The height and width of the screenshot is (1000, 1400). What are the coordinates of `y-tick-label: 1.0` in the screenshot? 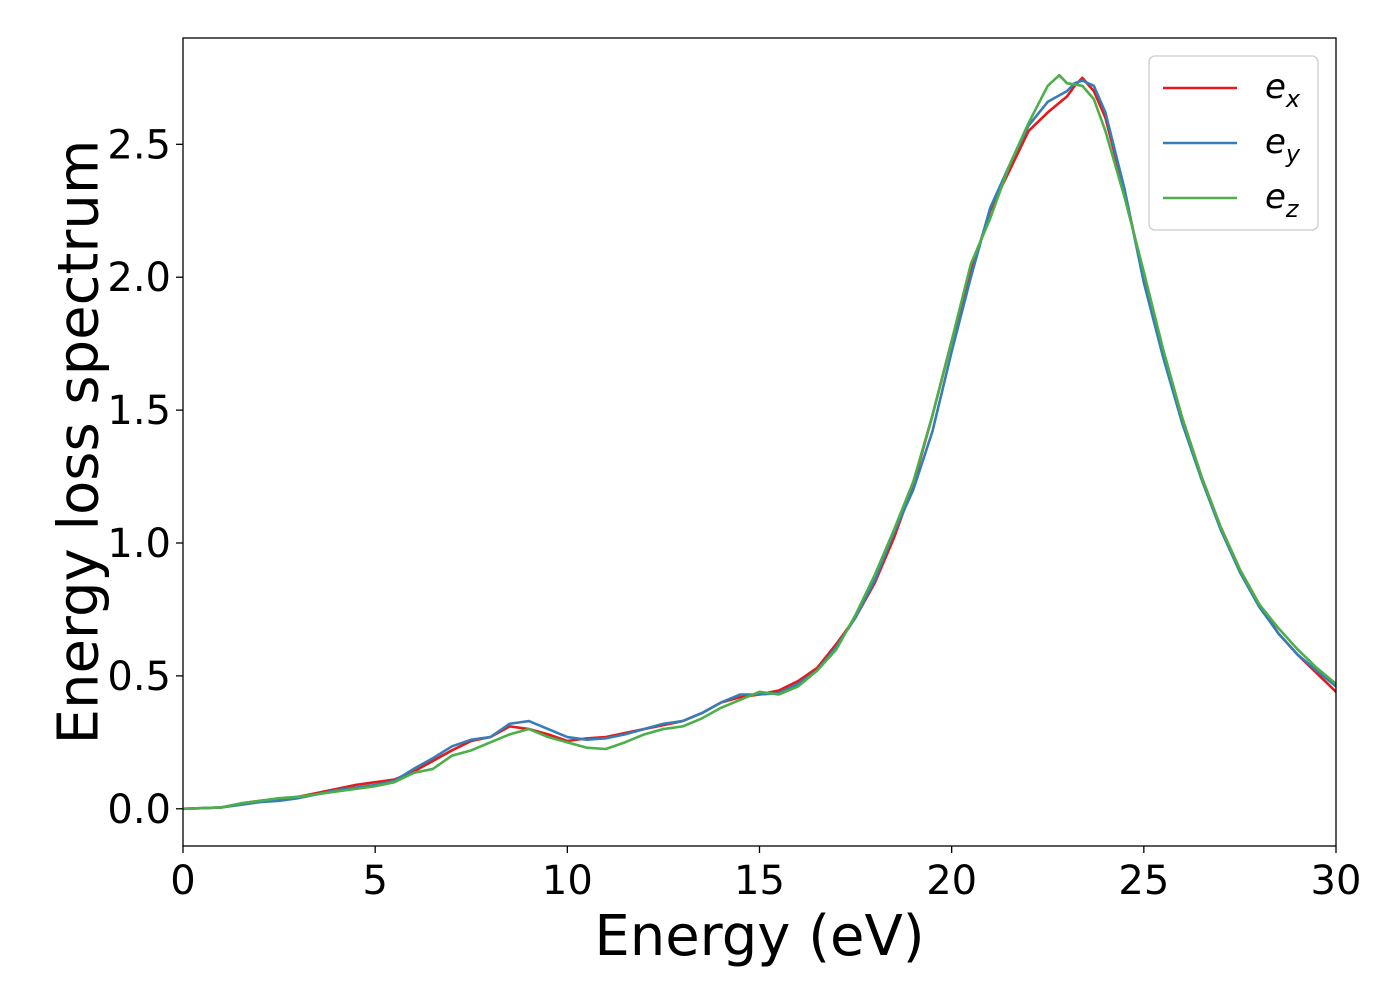 It's located at (139, 544).